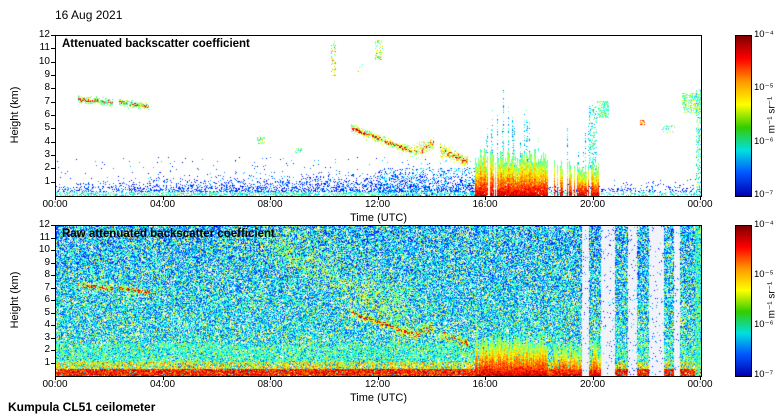 This screenshot has height=420, width=780. What do you see at coordinates (378, 398) in the screenshot?
I see `bottom-x-axis-label: Time (UTC)` at bounding box center [378, 398].